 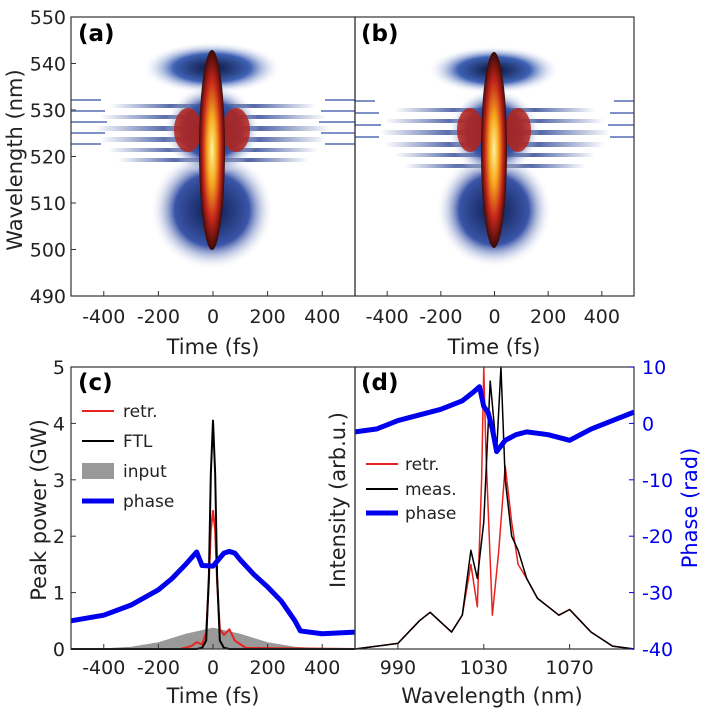 I want to click on panel-label-a: (a), so click(x=96, y=34).